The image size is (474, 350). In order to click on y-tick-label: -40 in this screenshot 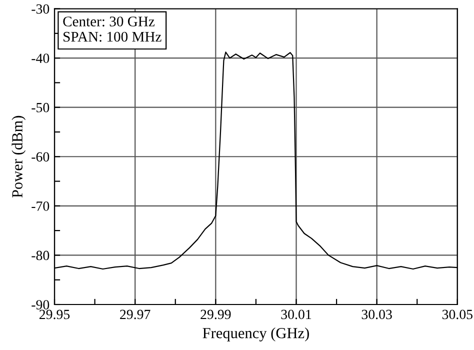, I will do `click(41, 58)`.